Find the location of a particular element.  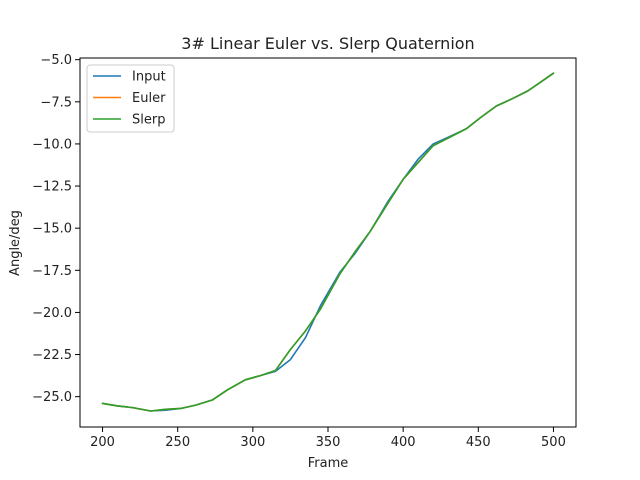

legend-label: Input is located at coordinates (149, 77).